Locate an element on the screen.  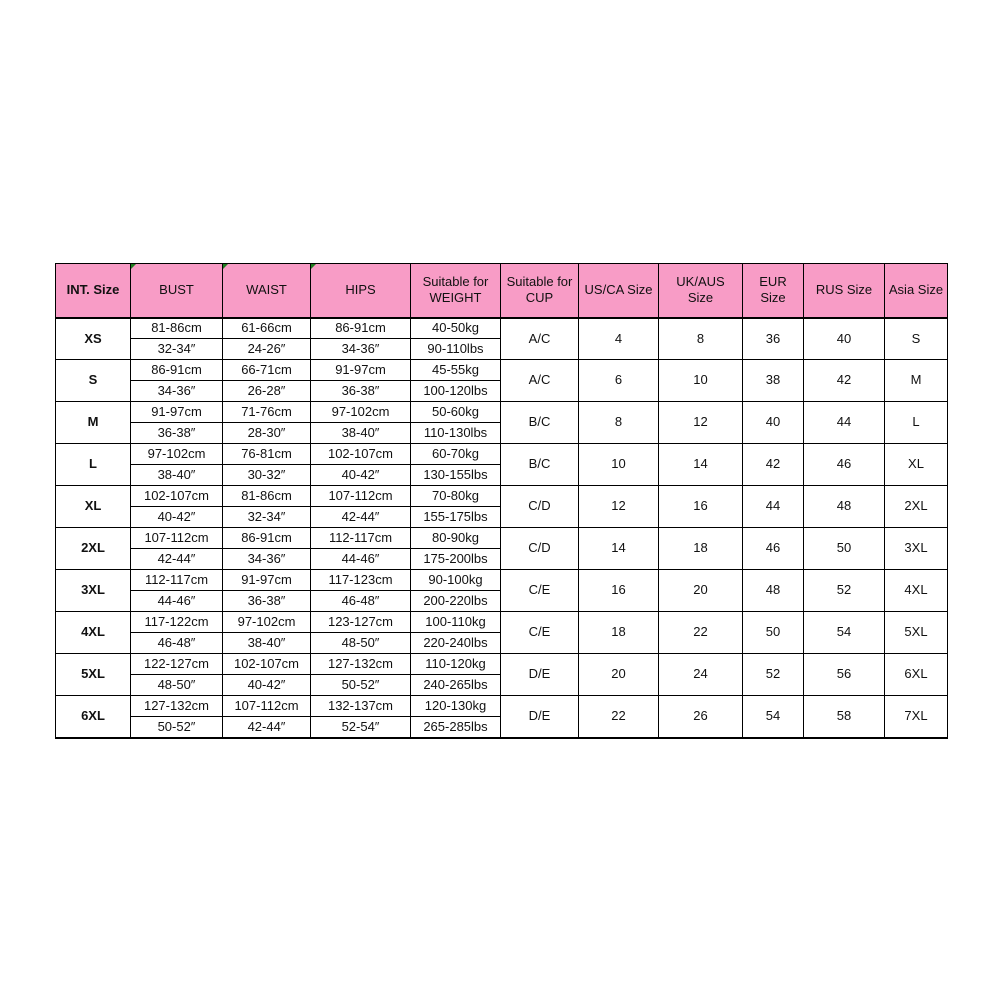
size-cell: 6XL is located at coordinates (93, 716).